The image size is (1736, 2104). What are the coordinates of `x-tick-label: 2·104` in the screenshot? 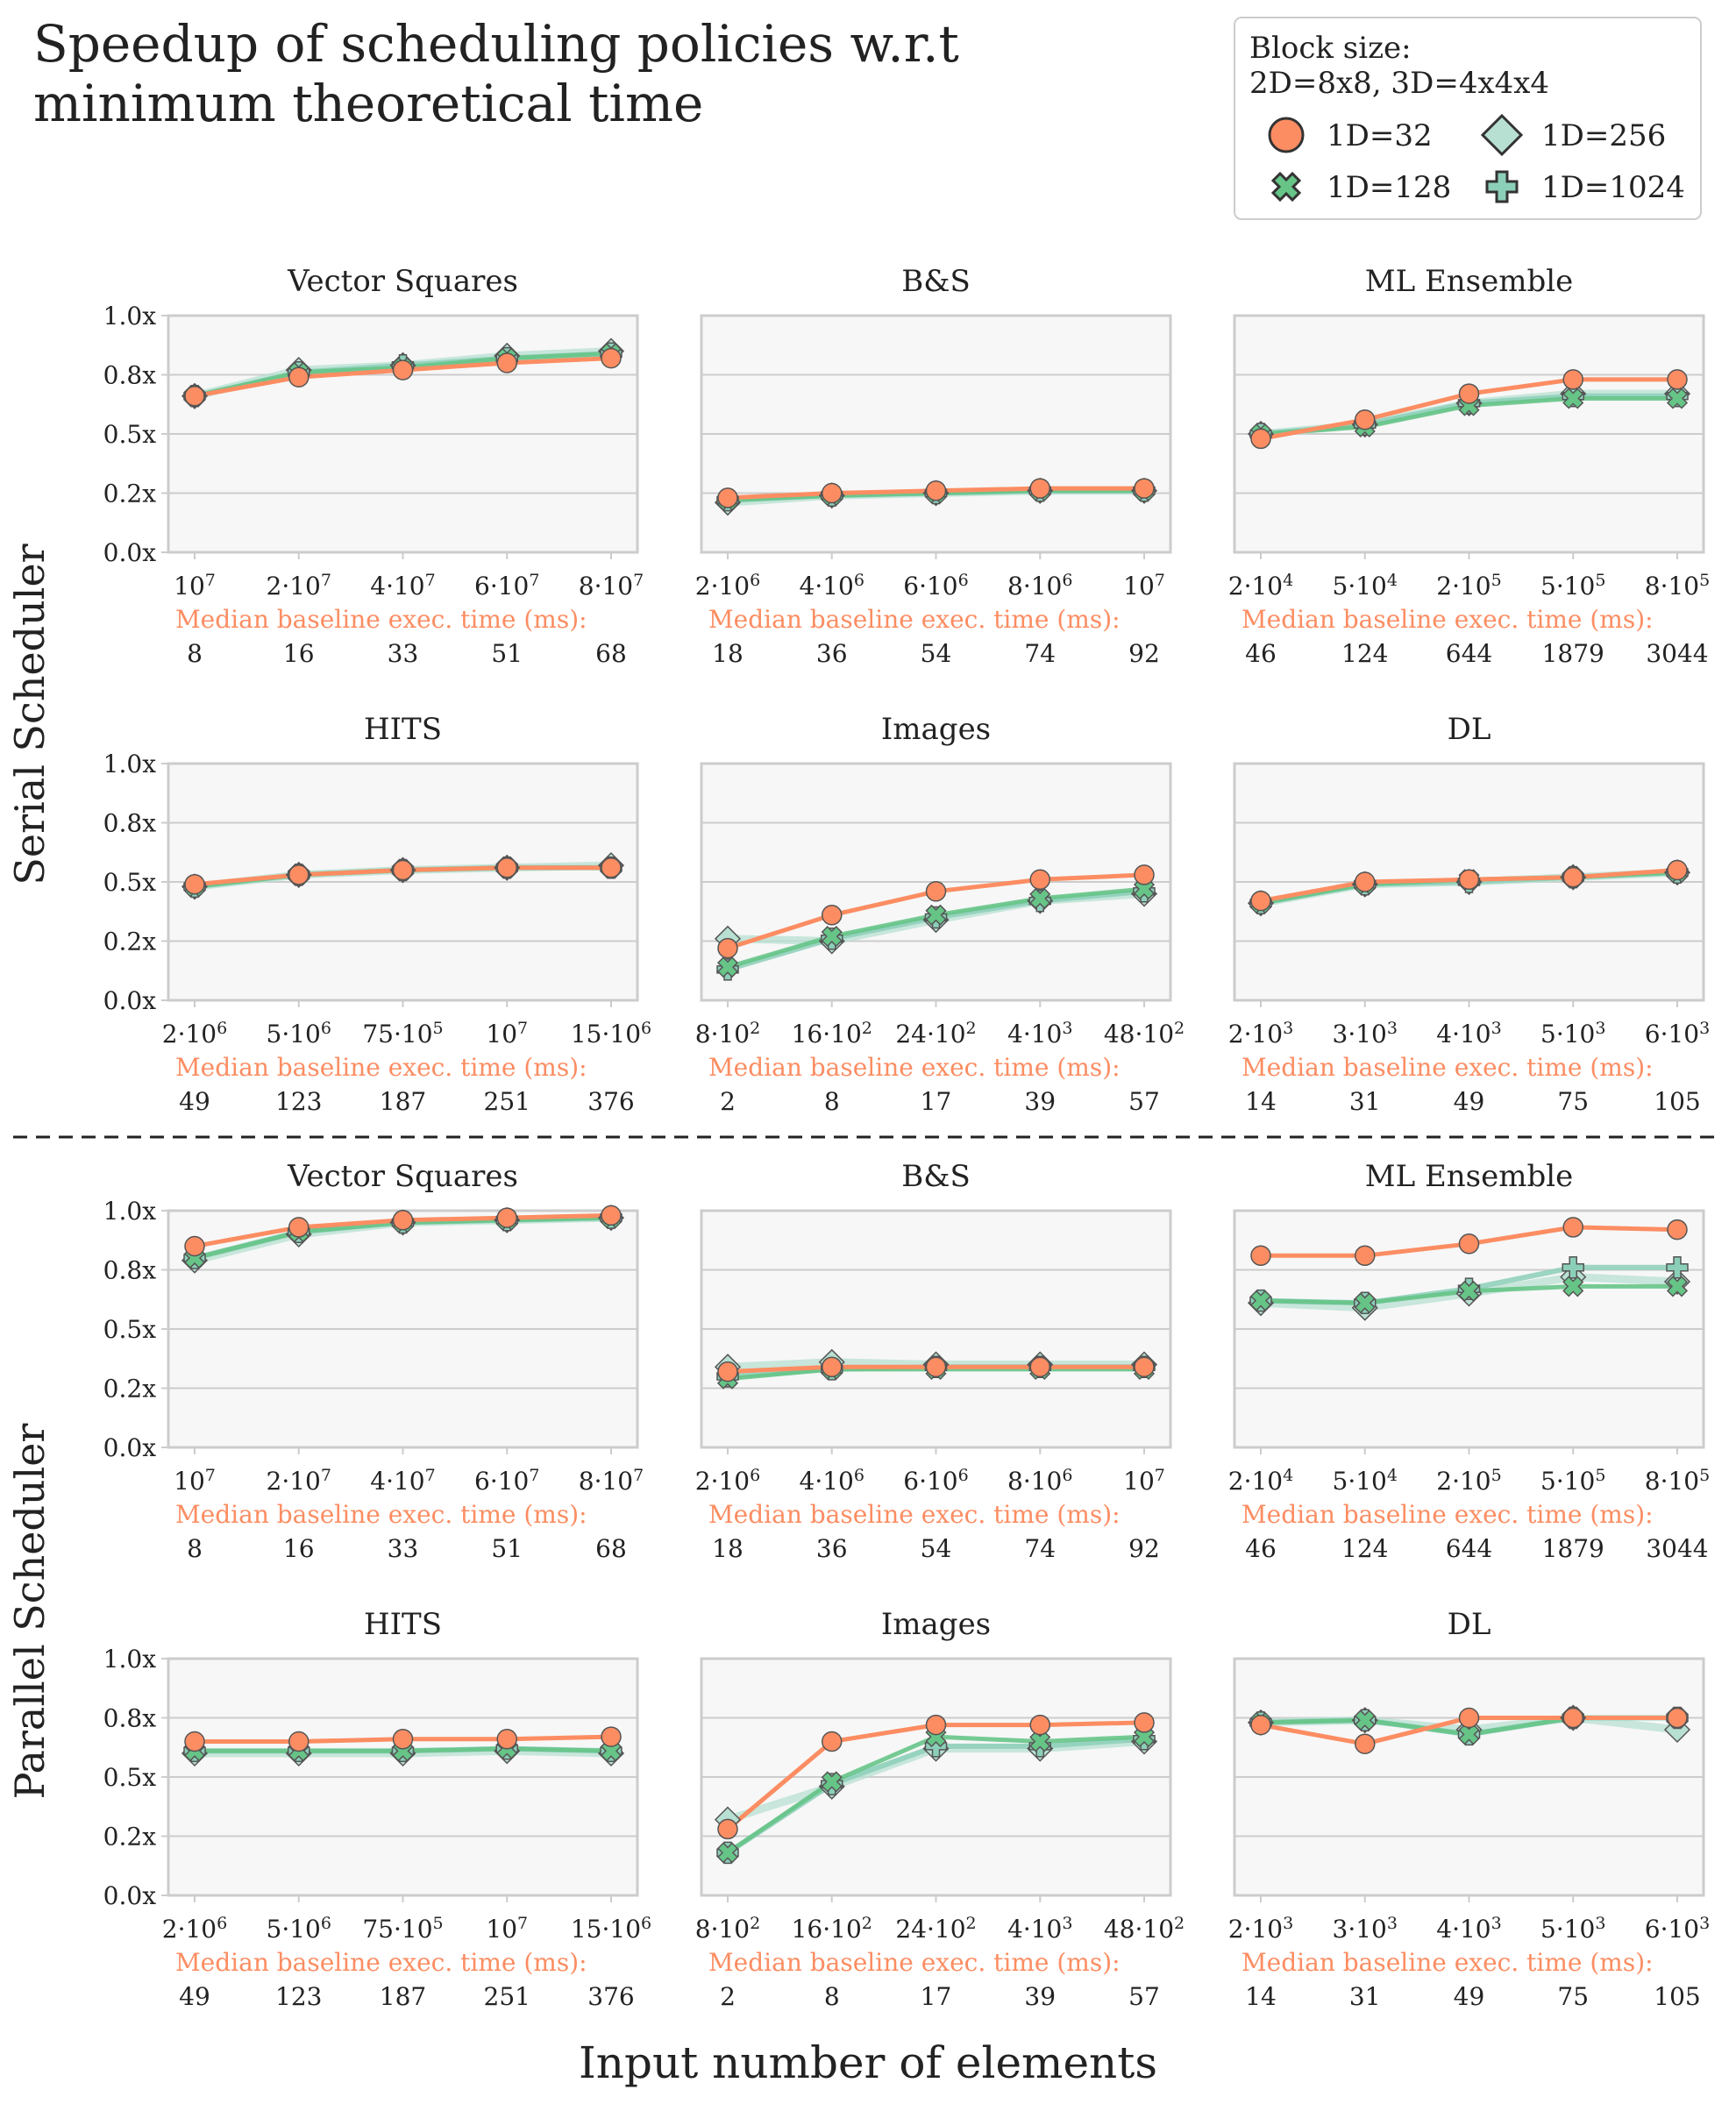 It's located at (1260, 1481).